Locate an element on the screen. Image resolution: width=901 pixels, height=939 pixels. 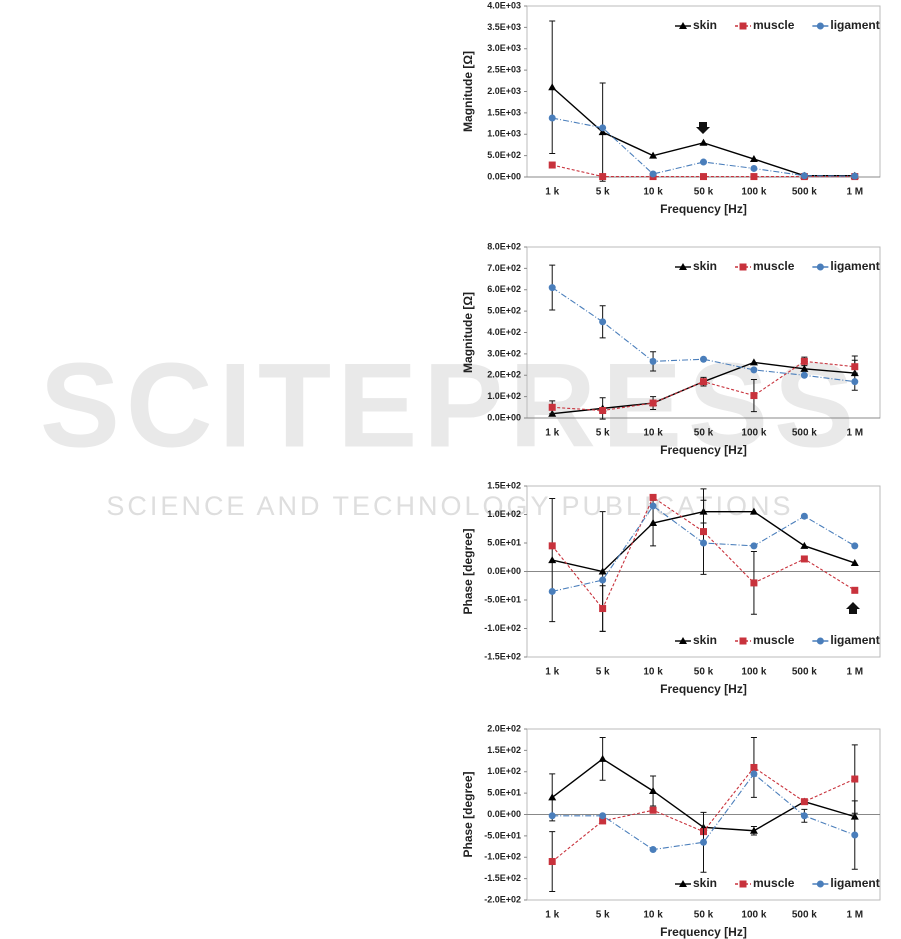
y-tick-label: 4.0E+02 is located at coordinates (504, 332).